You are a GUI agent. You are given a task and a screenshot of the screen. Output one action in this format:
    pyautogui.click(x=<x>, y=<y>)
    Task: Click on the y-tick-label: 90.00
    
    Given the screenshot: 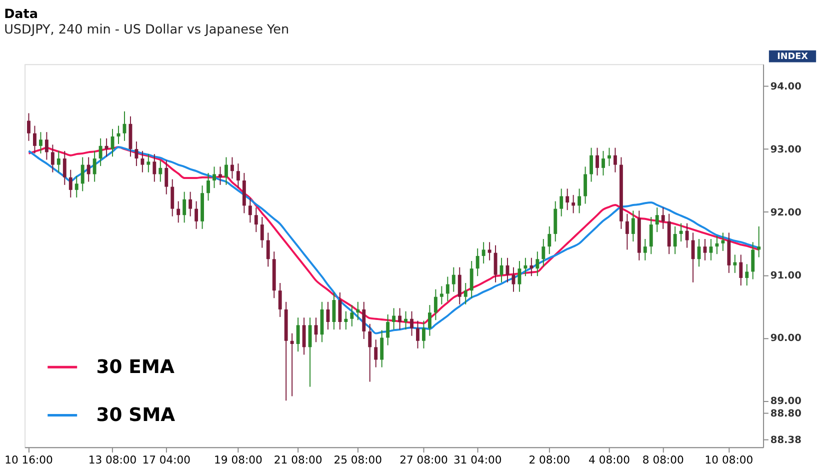 What is the action you would take?
    pyautogui.click(x=786, y=338)
    